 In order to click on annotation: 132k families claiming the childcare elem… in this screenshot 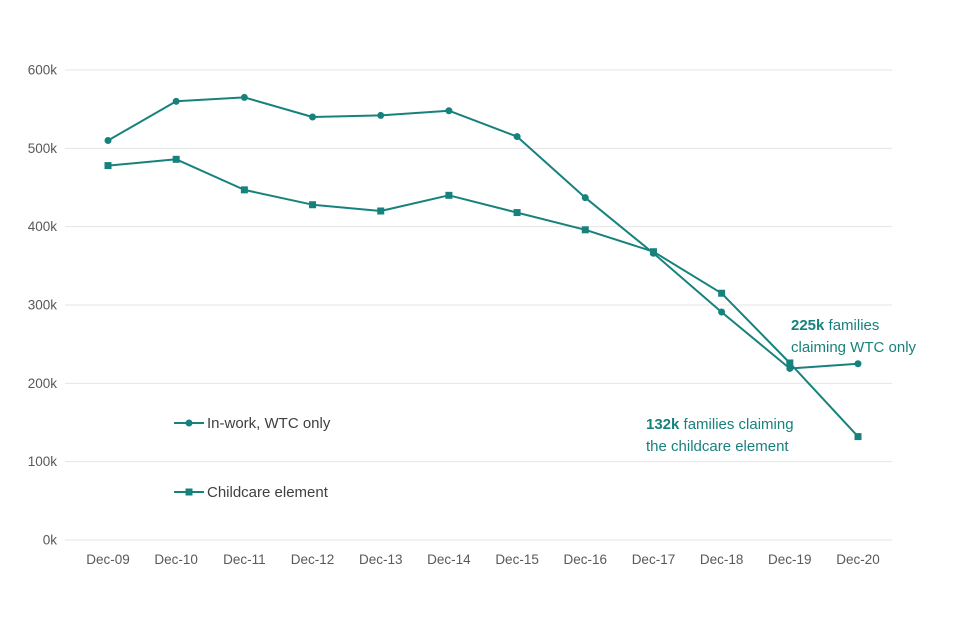, I will do `click(720, 435)`.